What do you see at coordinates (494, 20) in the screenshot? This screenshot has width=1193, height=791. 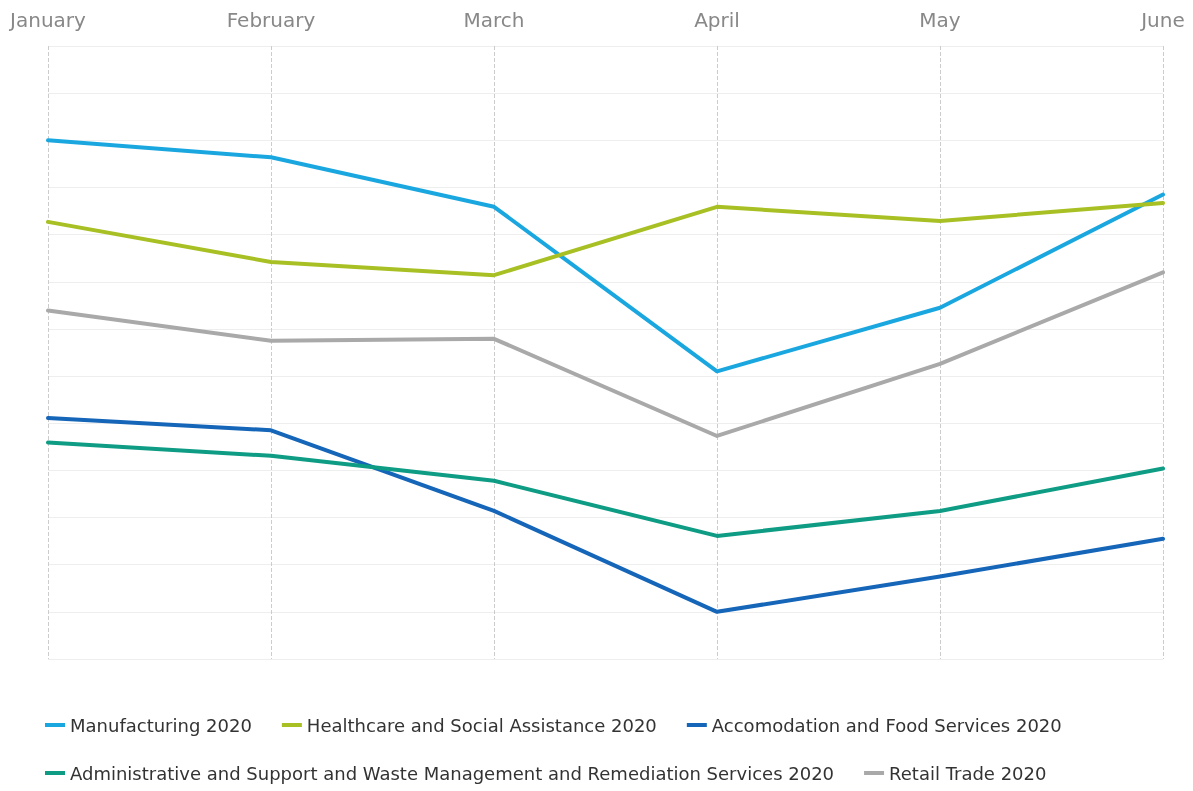 I see `x-tick-label: March` at bounding box center [494, 20].